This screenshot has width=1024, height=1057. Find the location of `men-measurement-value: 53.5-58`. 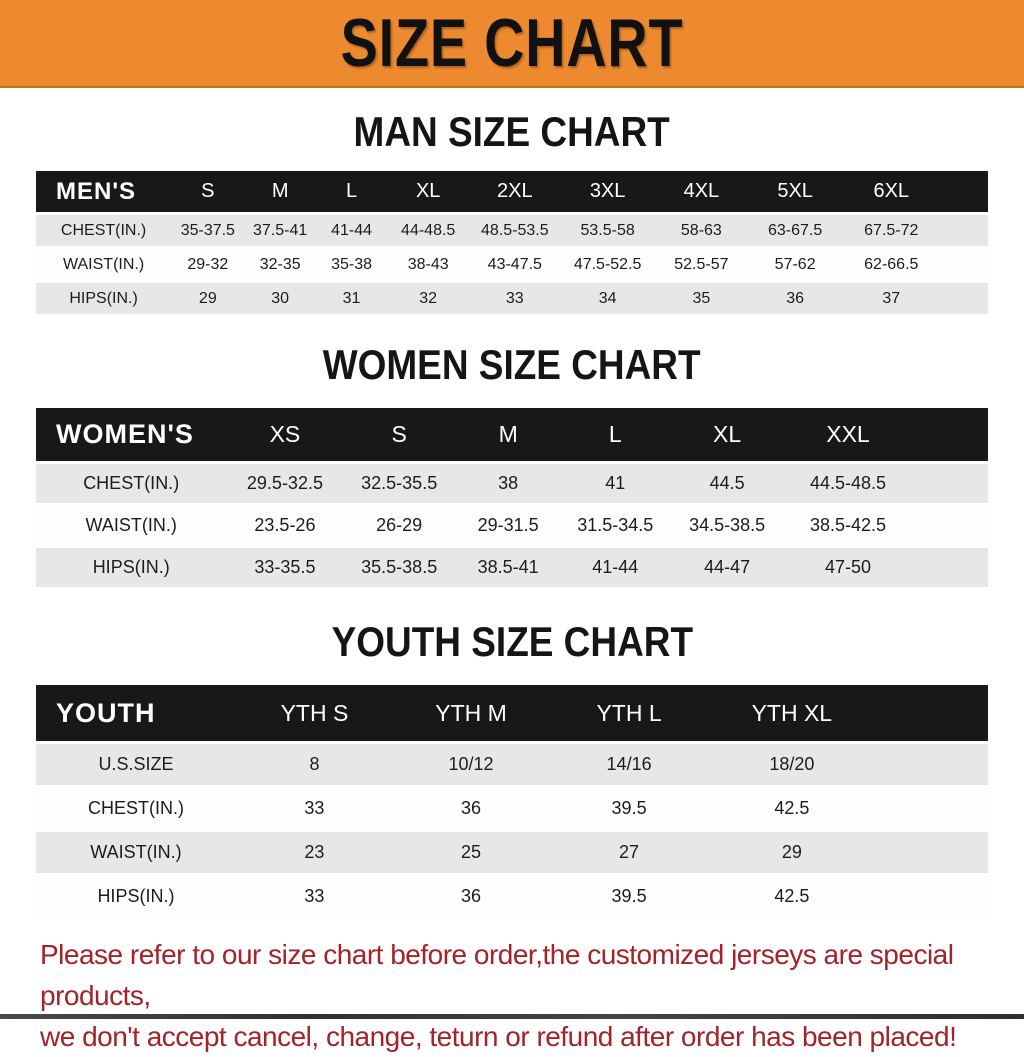

men-measurement-value: 53.5-58 is located at coordinates (607, 230).